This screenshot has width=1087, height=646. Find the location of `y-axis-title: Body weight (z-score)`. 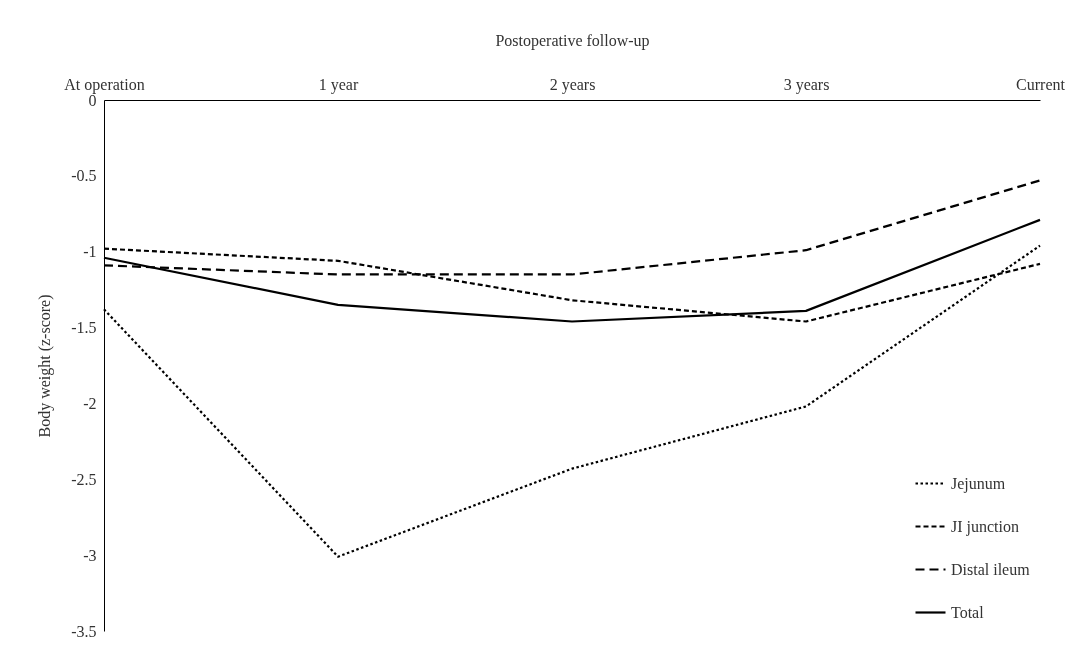

y-axis-title: Body weight (z-score) is located at coordinates (45, 366).